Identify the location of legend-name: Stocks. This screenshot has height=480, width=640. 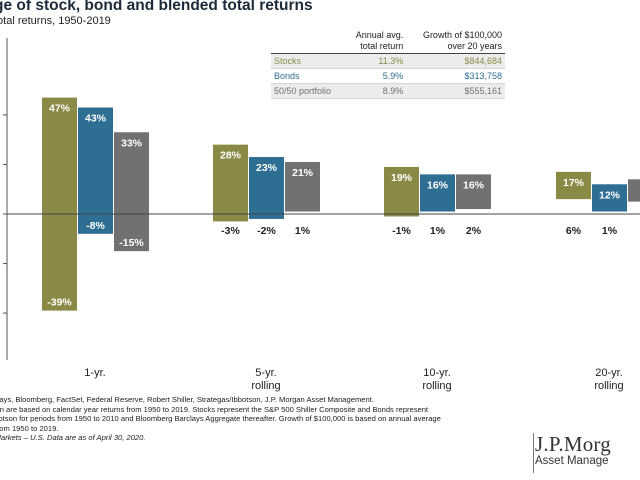
(308, 61).